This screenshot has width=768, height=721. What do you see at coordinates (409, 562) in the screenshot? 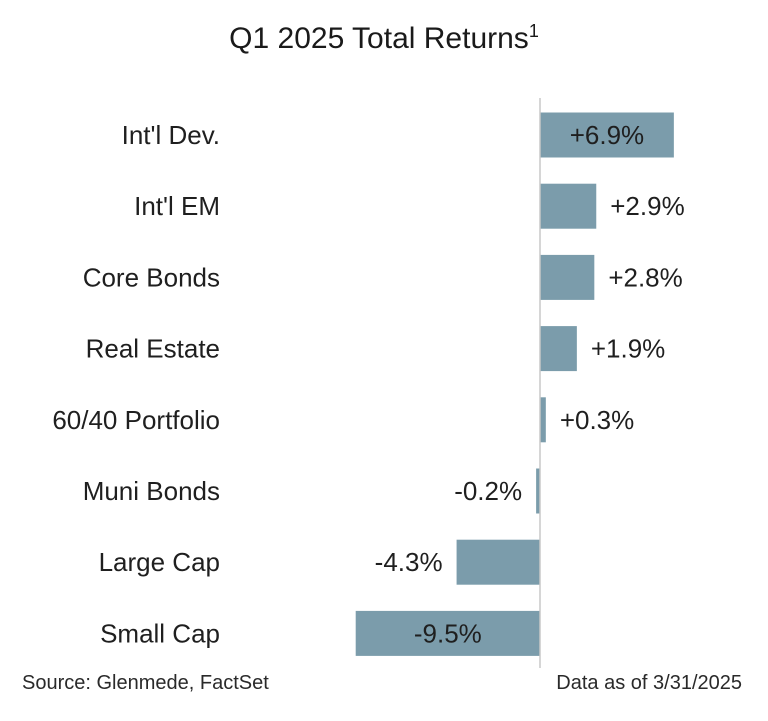
I see `value-label: -4.3%` at bounding box center [409, 562].